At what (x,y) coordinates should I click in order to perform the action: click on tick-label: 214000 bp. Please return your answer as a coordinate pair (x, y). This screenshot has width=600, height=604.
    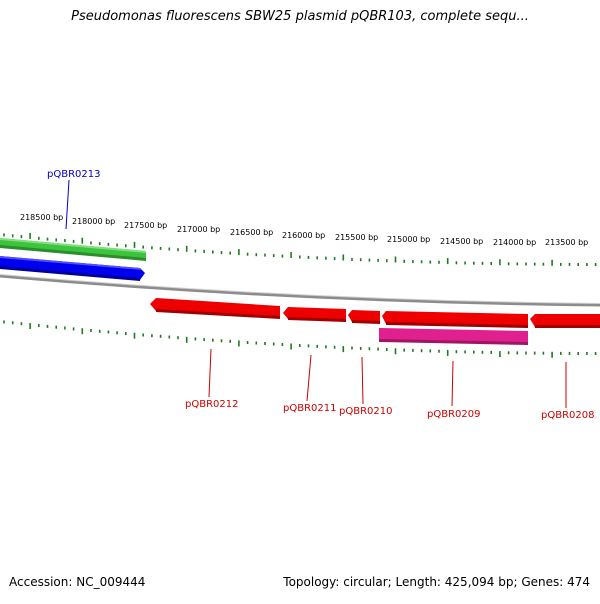
    Looking at the image, I should click on (514, 242).